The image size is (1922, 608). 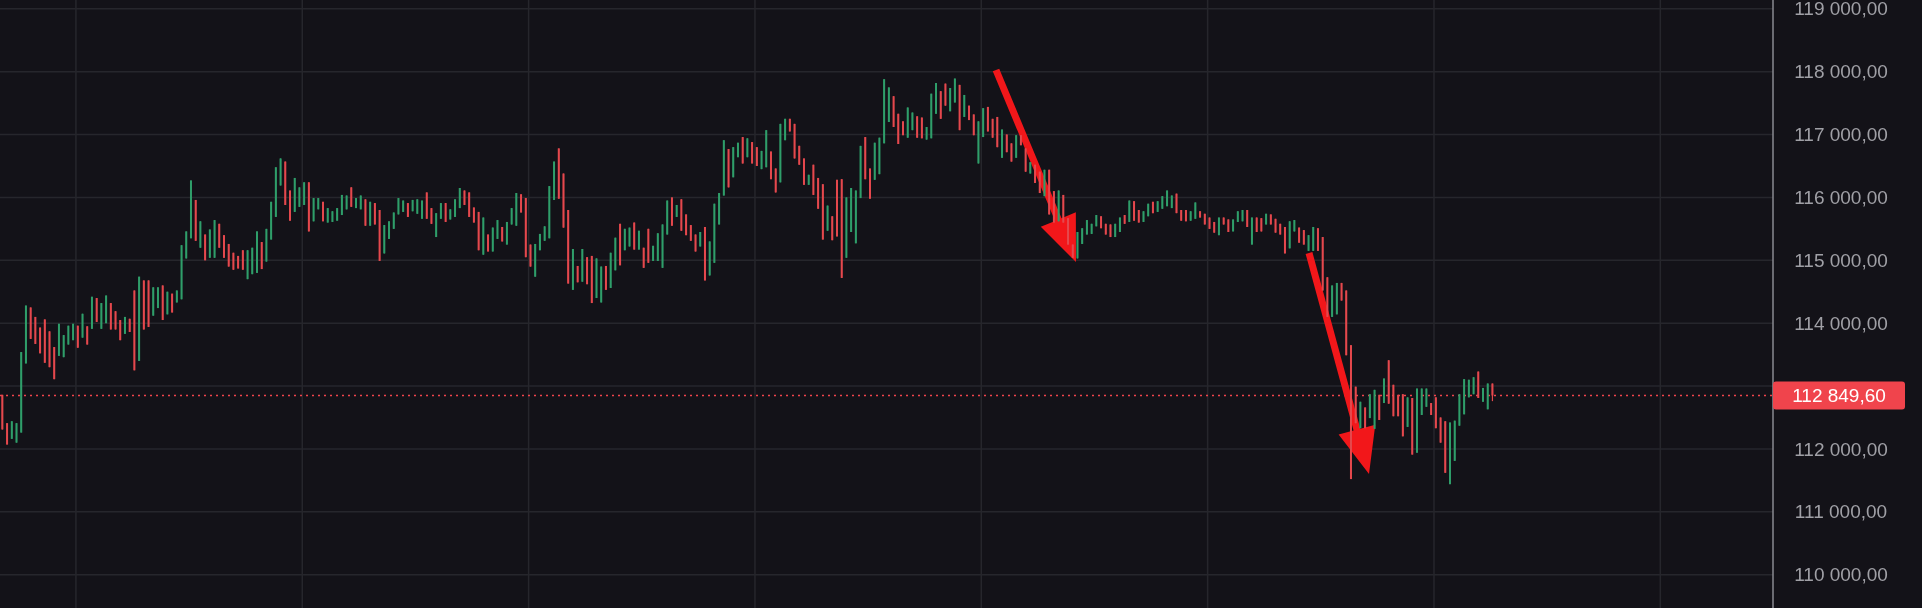 I want to click on y-tick-label: 117 000,00, so click(x=1841, y=135).